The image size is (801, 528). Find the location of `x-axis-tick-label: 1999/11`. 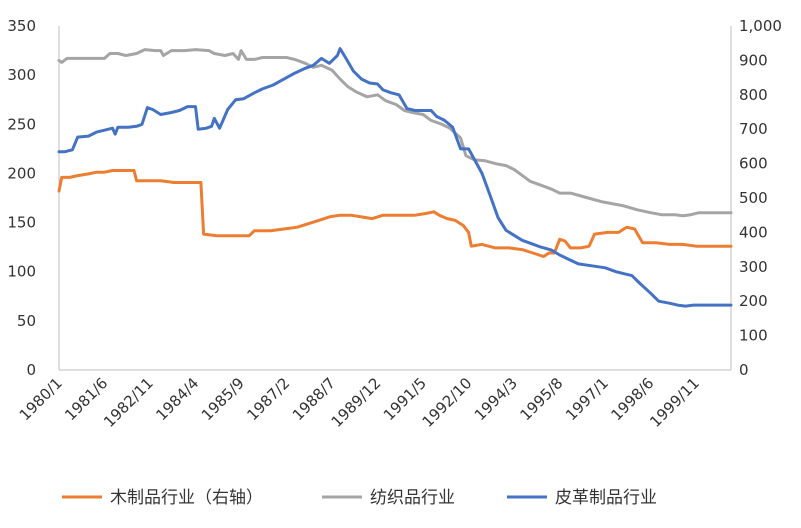

x-axis-tick-label: 1999/11 is located at coordinates (674, 402).